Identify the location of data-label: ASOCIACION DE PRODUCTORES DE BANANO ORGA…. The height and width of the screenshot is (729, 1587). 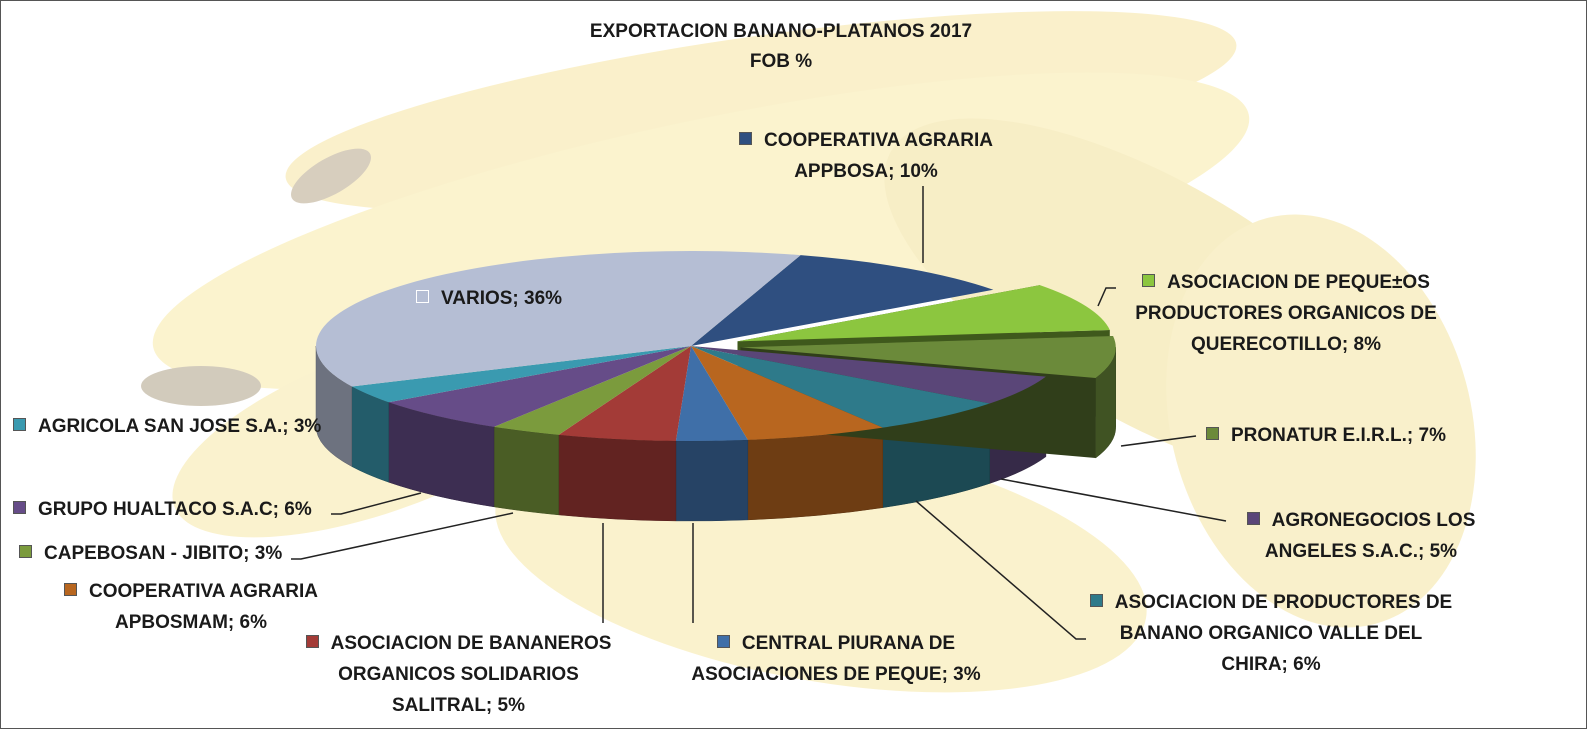
(1271, 633).